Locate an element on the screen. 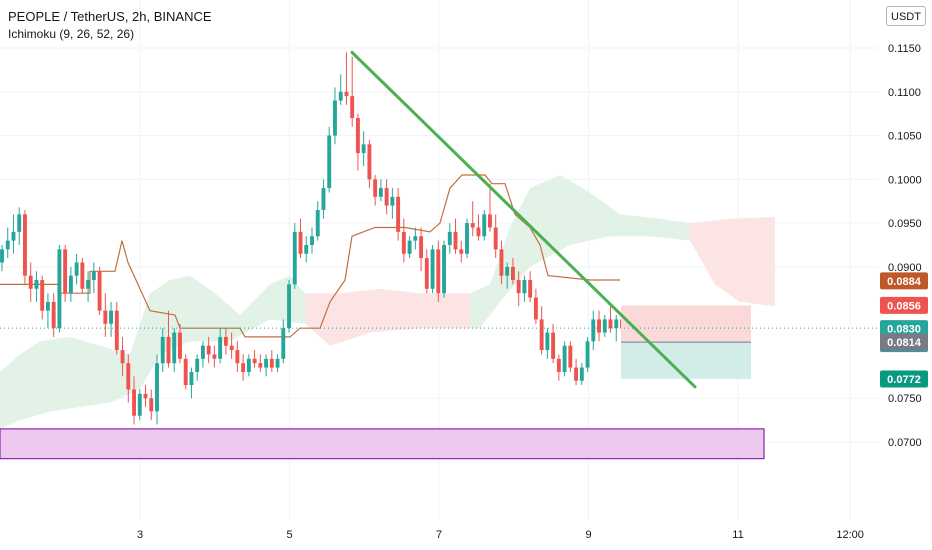  price-badge-value: 0.0856 is located at coordinates (904, 306).